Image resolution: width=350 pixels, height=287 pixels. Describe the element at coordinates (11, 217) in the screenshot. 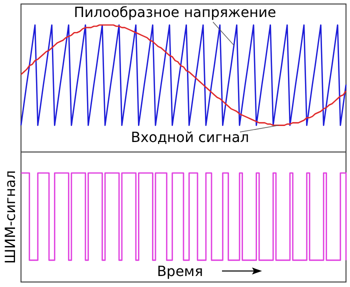

I see `y-axis-title: ШИМ-сигнал` at that location.